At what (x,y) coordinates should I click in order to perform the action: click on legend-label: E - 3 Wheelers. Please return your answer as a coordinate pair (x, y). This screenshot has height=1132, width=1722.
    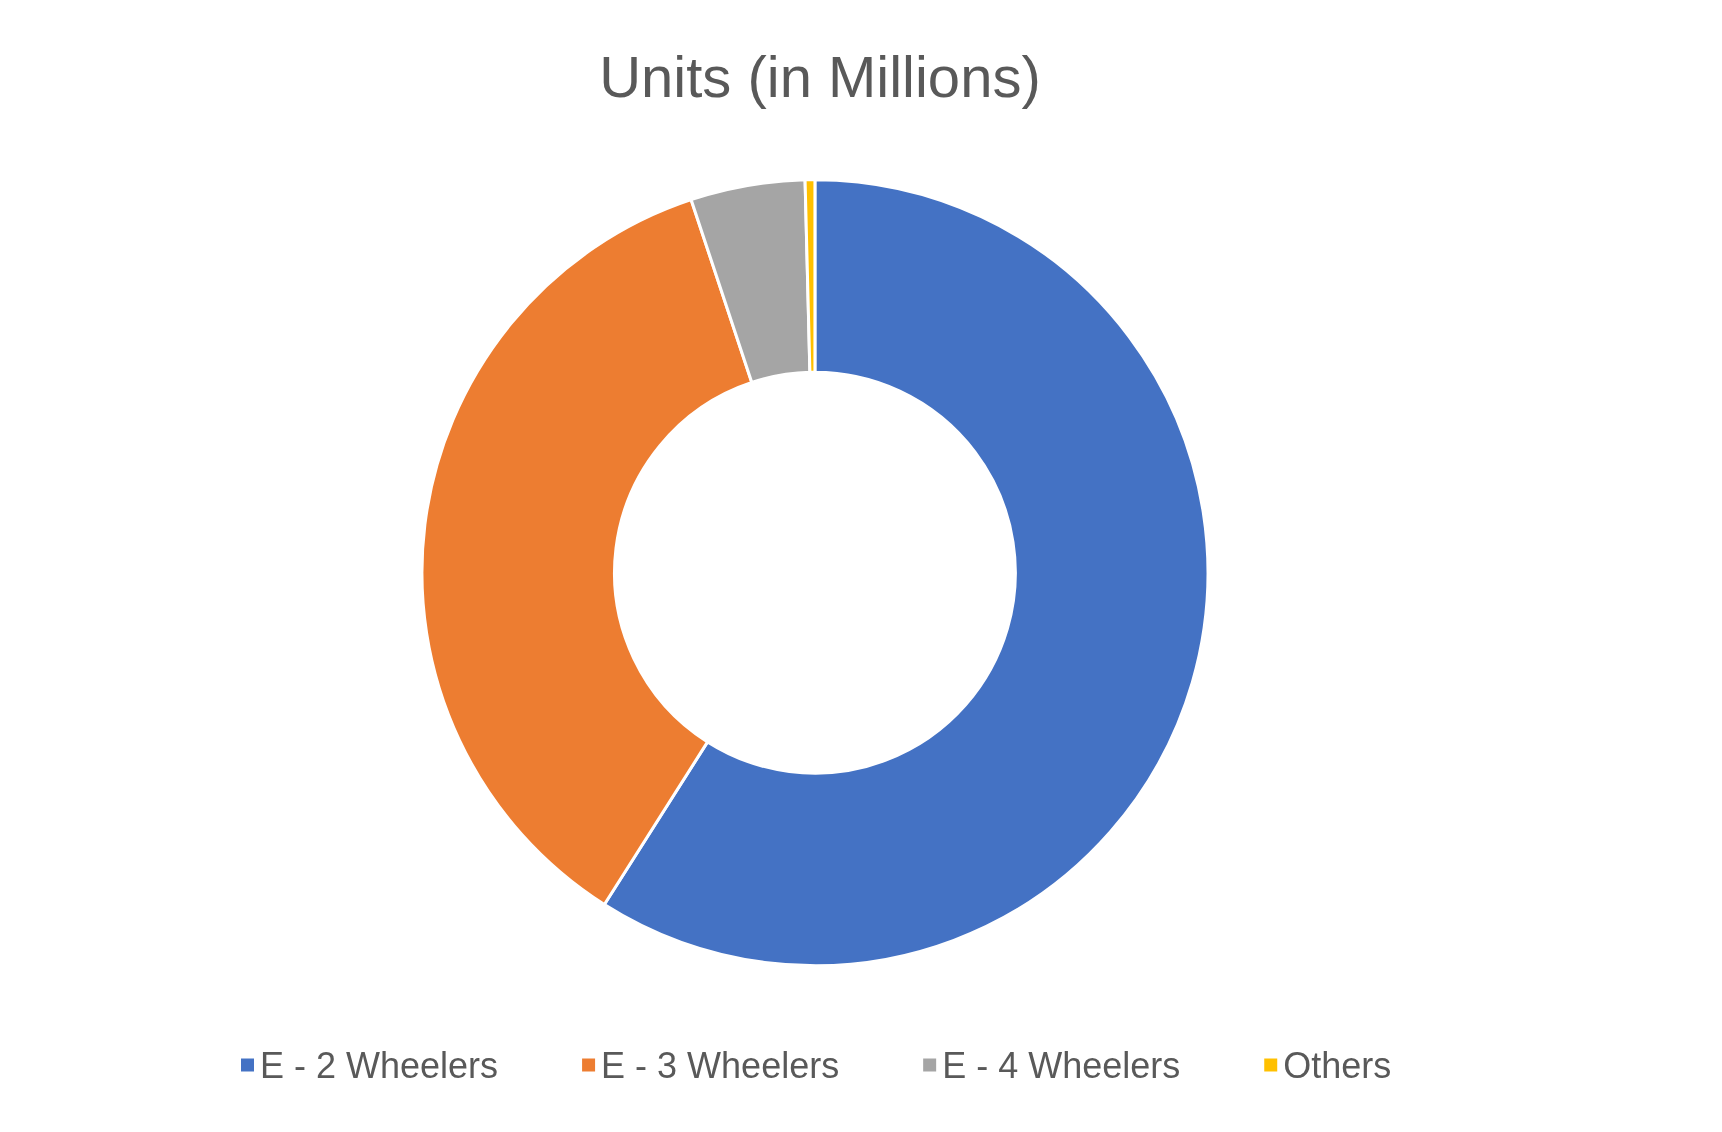
    Looking at the image, I should click on (720, 1065).